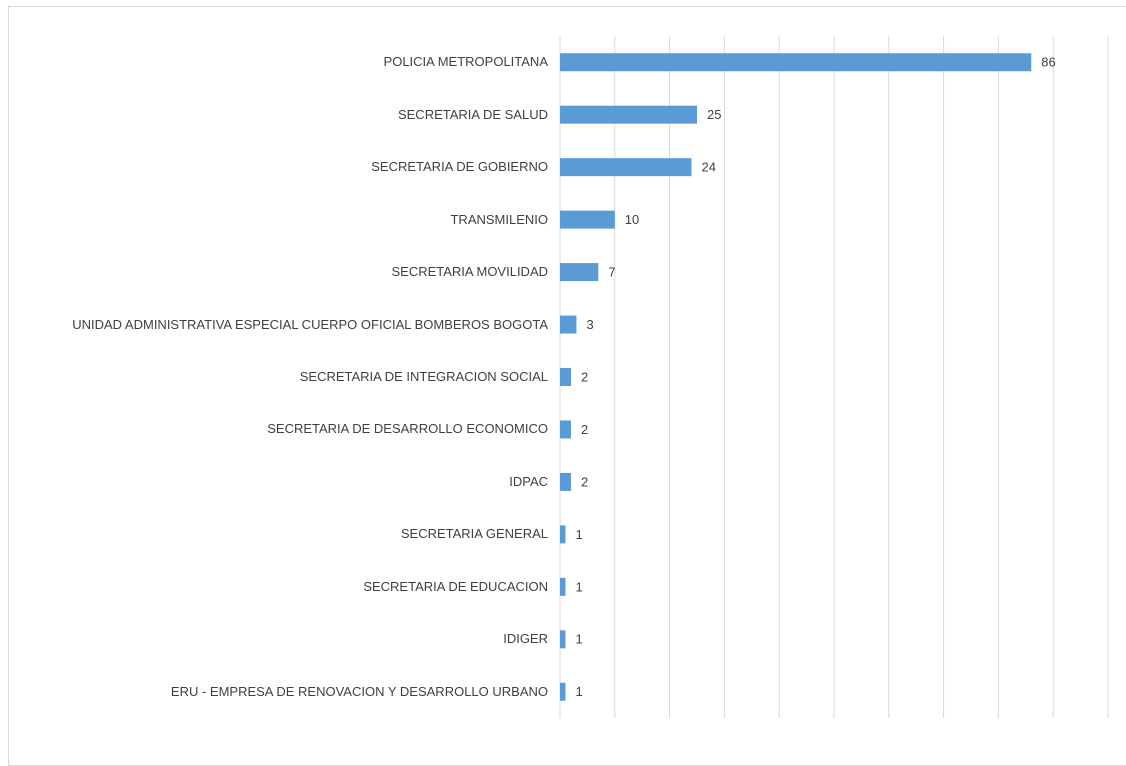 Image resolution: width=1126 pixels, height=766 pixels. What do you see at coordinates (281, 587) in the screenshot?
I see `category-label-box: SECRETARIA DE EDUCACION` at bounding box center [281, 587].